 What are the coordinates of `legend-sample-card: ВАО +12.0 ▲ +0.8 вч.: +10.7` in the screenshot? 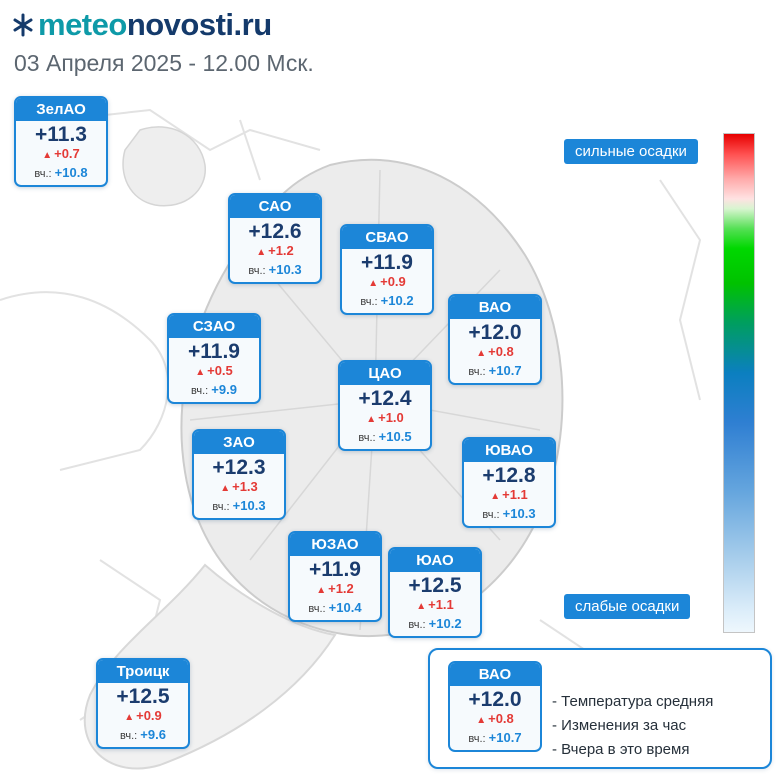 It's located at (495, 706).